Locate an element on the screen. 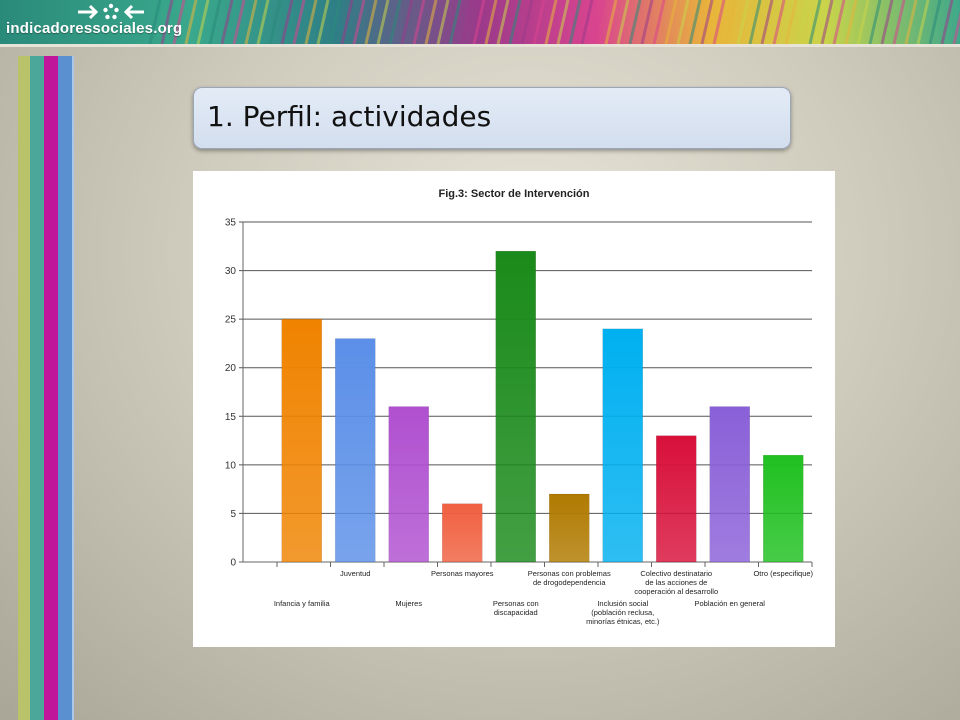 Image resolution: width=960 pixels, height=720 pixels. x-tick-label: Población en general is located at coordinates (730, 603).